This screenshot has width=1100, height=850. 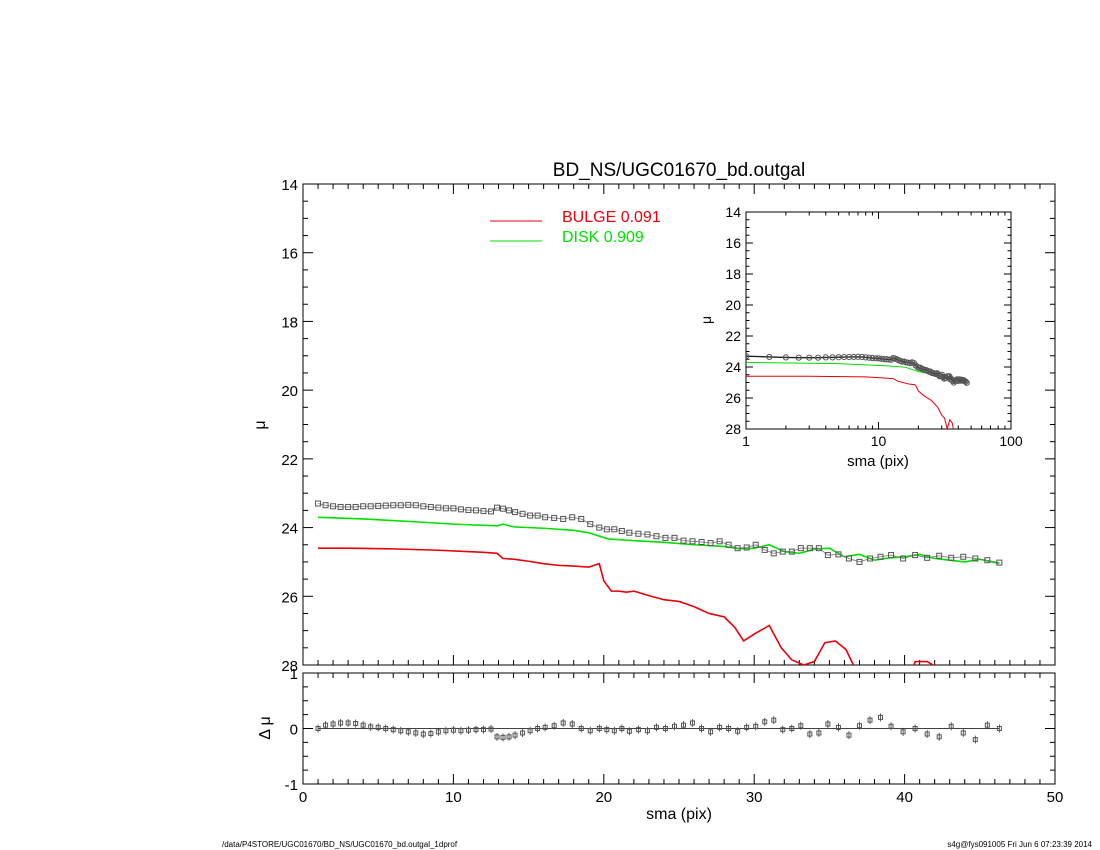 I want to click on y-tick-label: 22, so click(x=289, y=460).